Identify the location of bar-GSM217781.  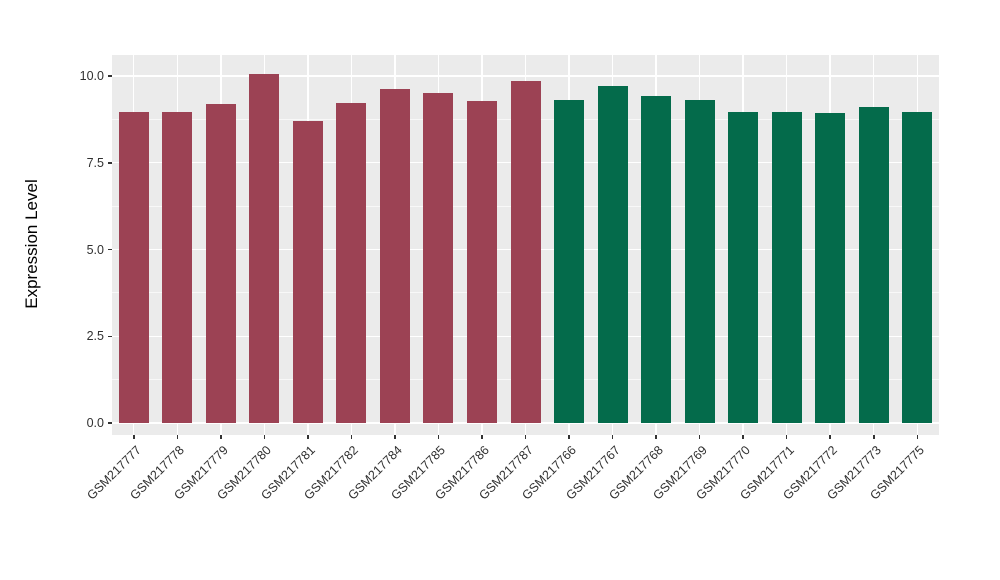
(307, 272).